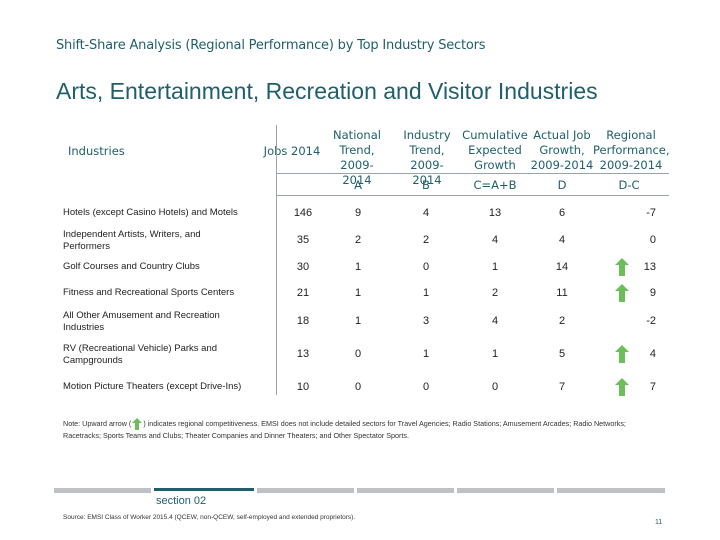 Image resolution: width=720 pixels, height=540 pixels. What do you see at coordinates (562, 165) in the screenshot?
I see `header-actual-line3: 2009-2014` at bounding box center [562, 165].